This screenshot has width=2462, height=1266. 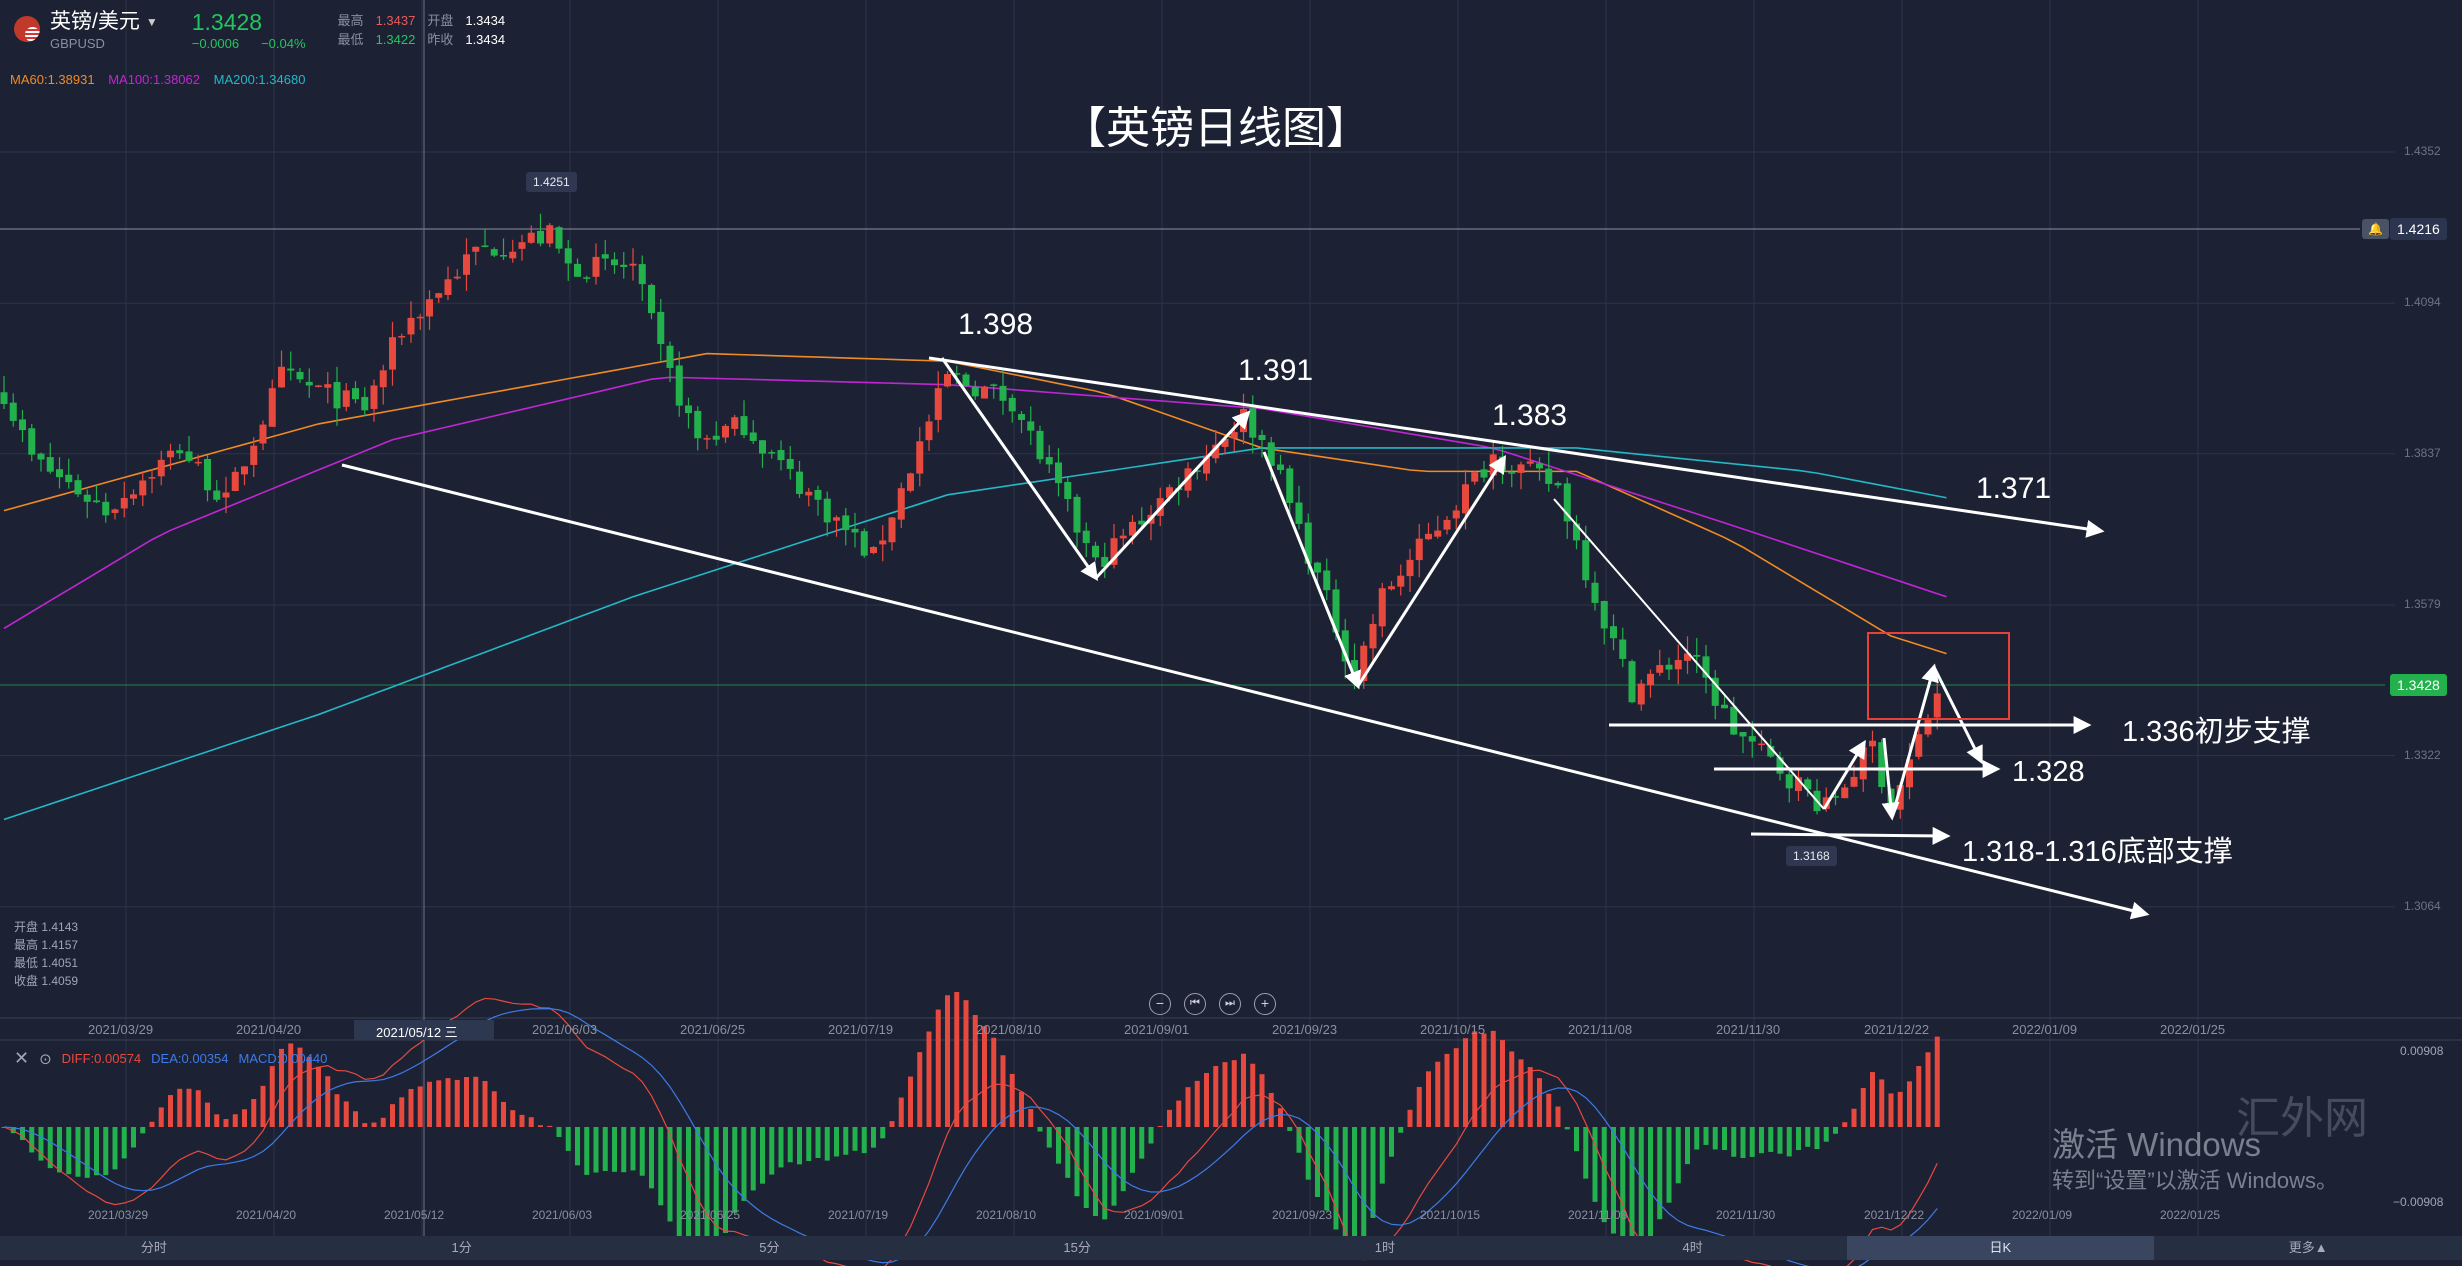 I want to click on instrument-name: 英镑/美元, so click(x=95, y=21).